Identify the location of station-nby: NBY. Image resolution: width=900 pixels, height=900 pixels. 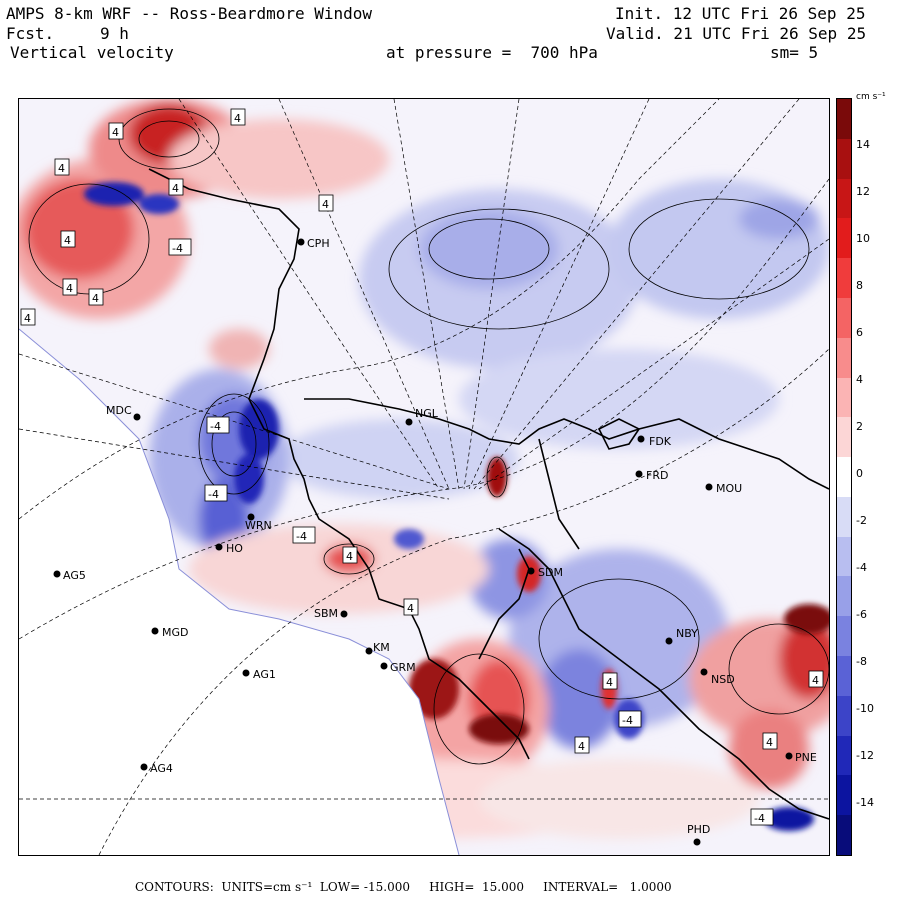
(681, 636).